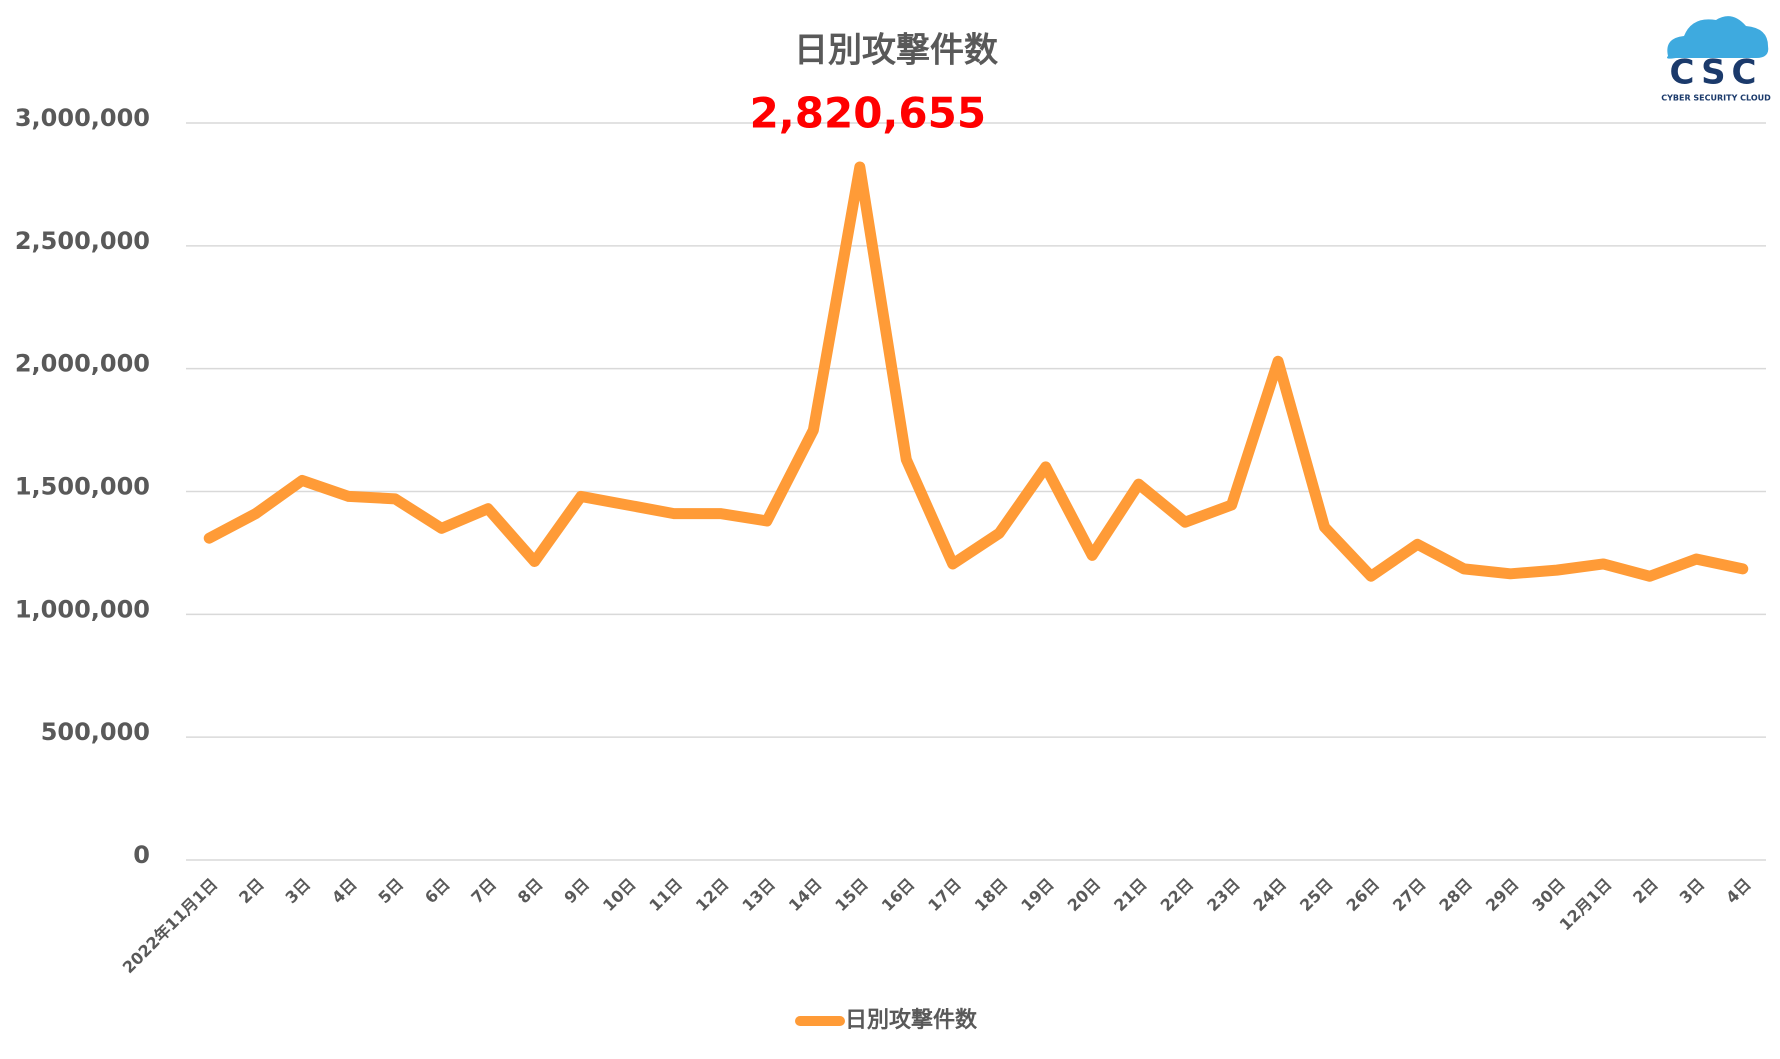 The image size is (1780, 1059). What do you see at coordinates (82, 364) in the screenshot?
I see `y-tick-label: 2,000,000` at bounding box center [82, 364].